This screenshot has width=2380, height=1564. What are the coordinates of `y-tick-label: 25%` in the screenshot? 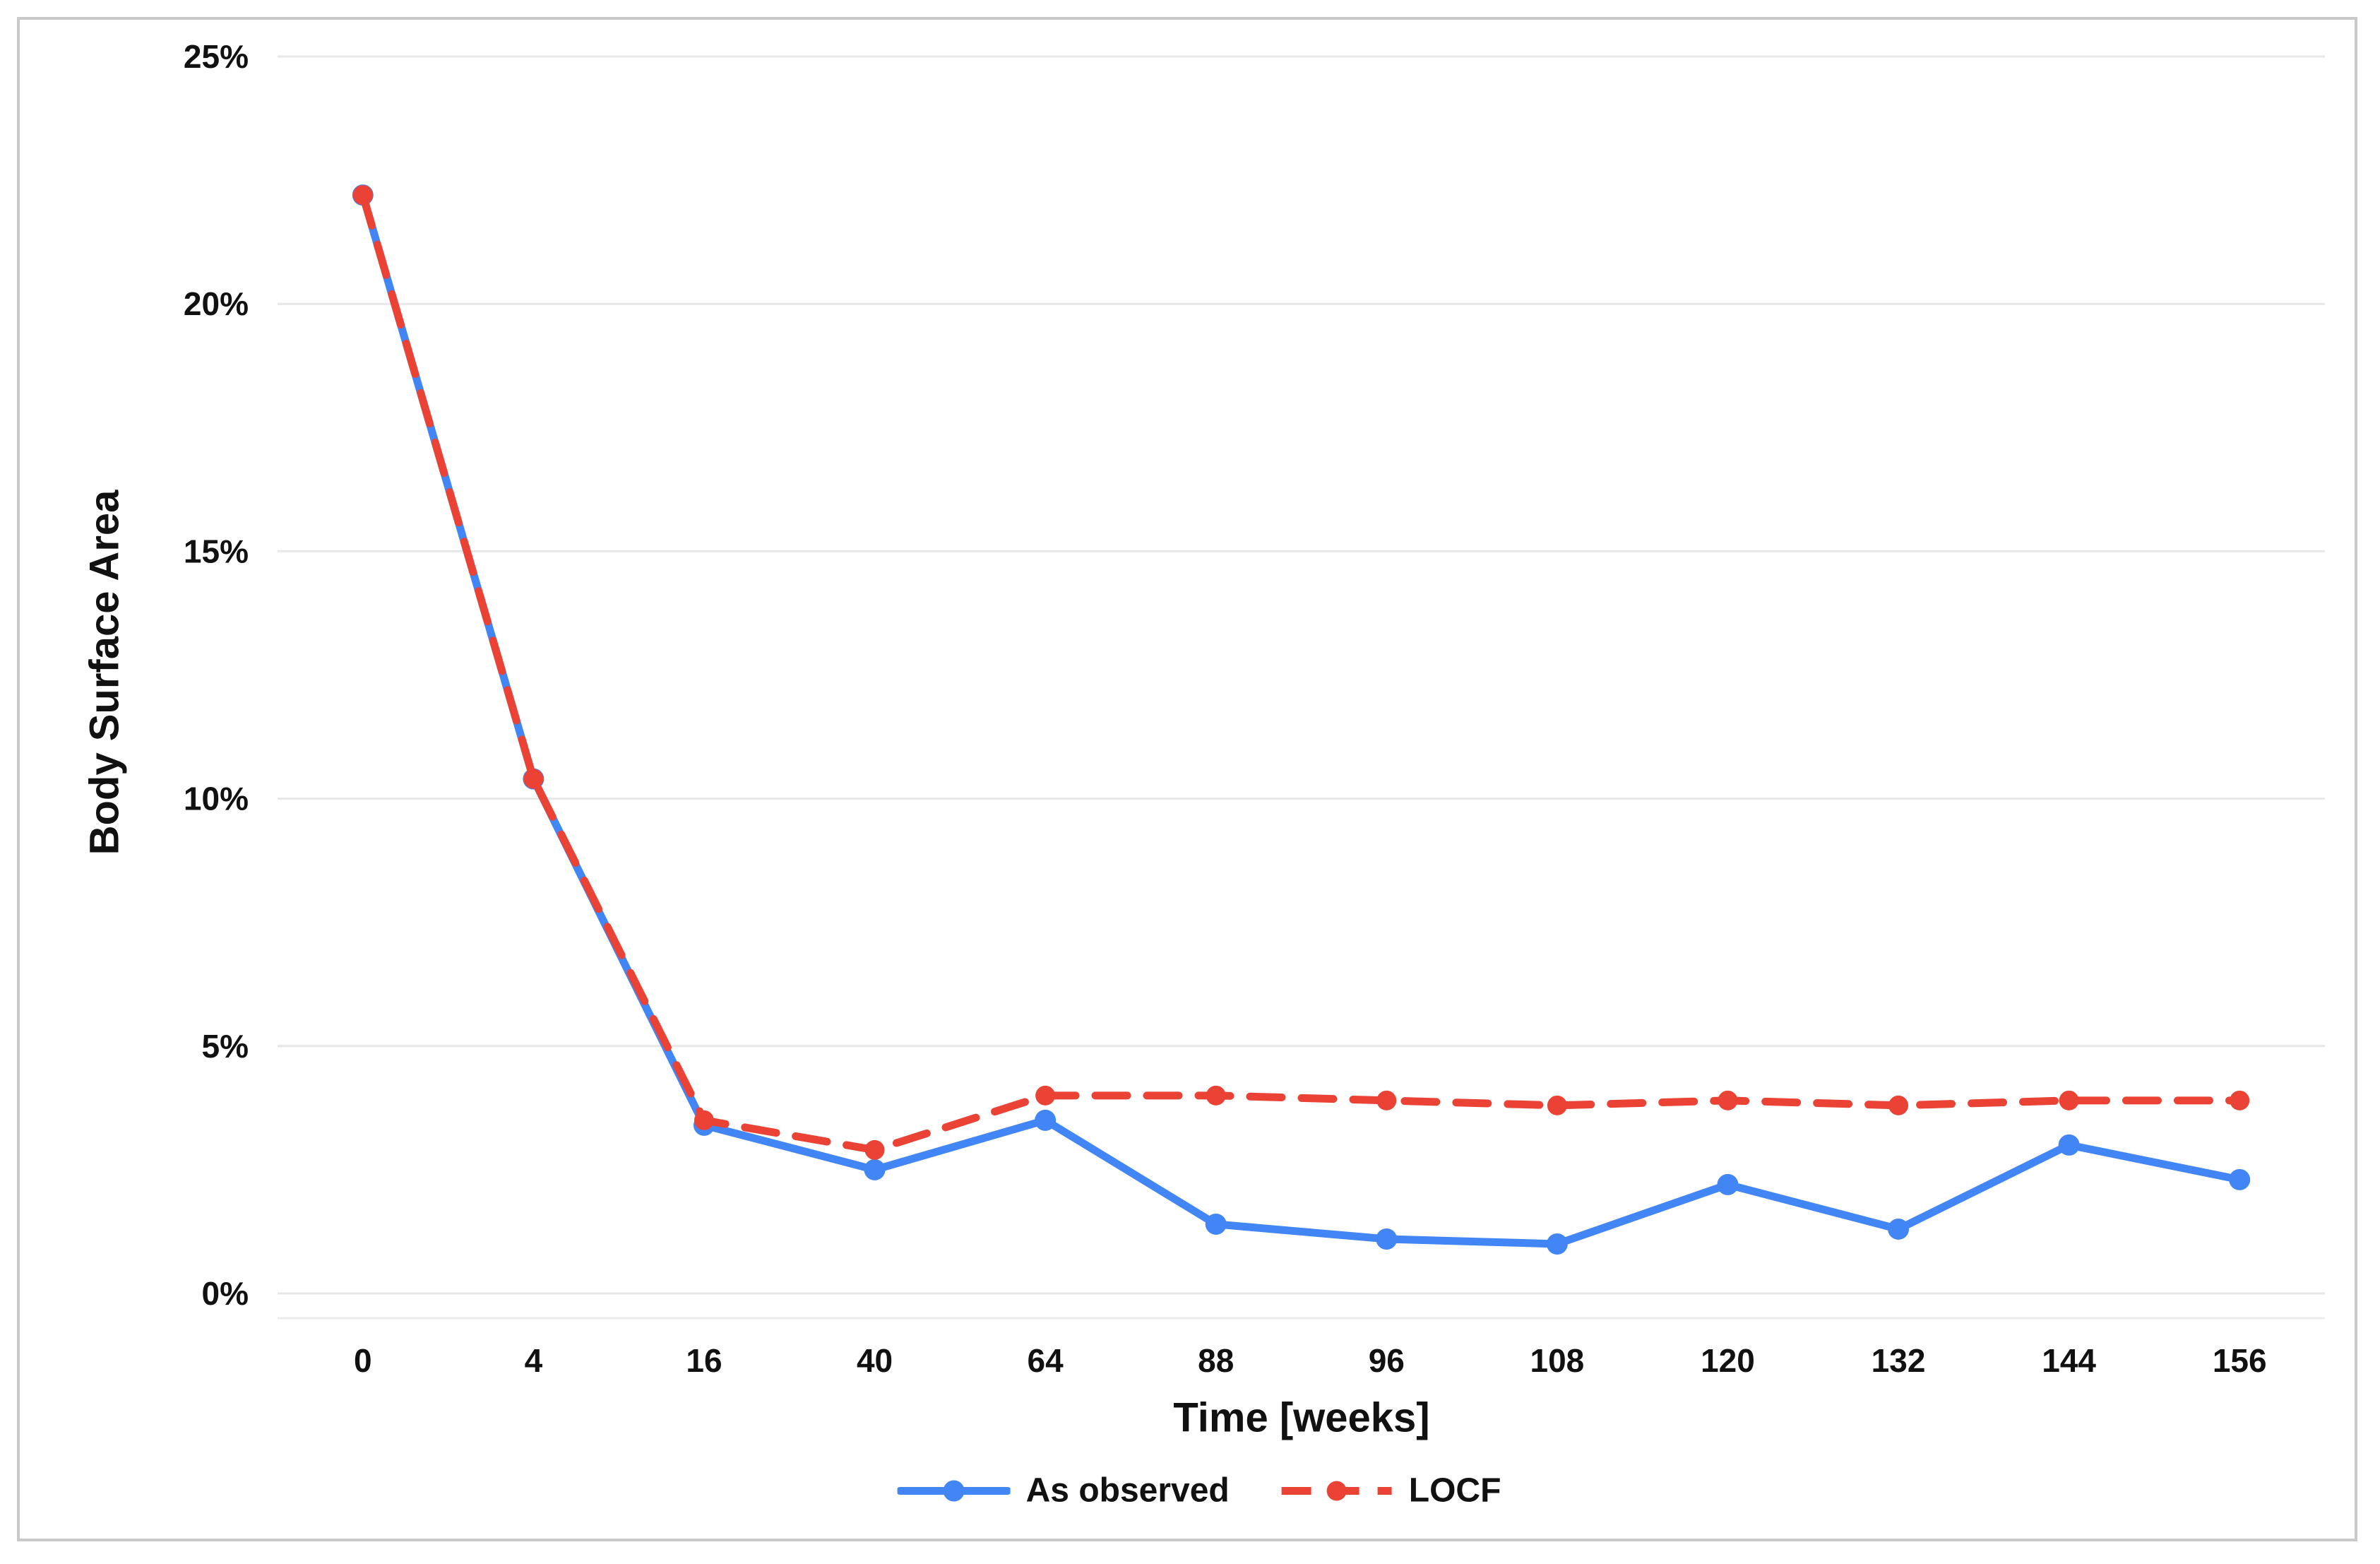 It's located at (216, 56).